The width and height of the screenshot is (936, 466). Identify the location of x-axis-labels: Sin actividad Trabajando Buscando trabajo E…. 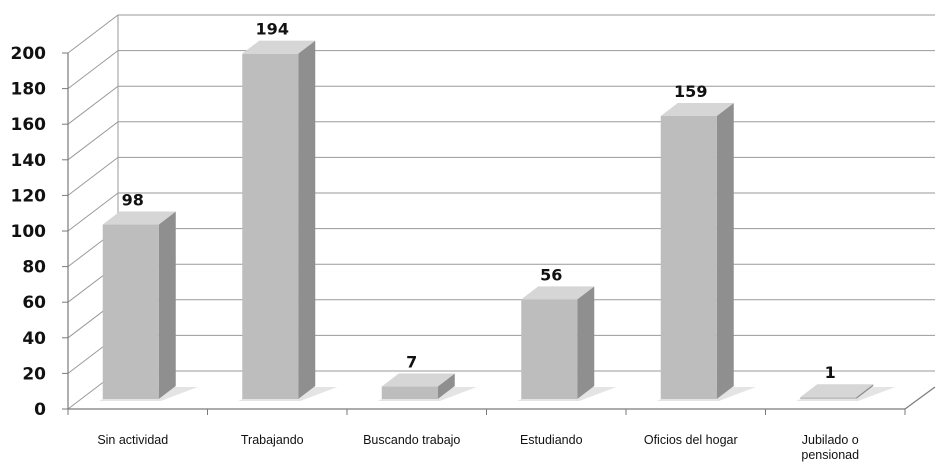
(478, 447).